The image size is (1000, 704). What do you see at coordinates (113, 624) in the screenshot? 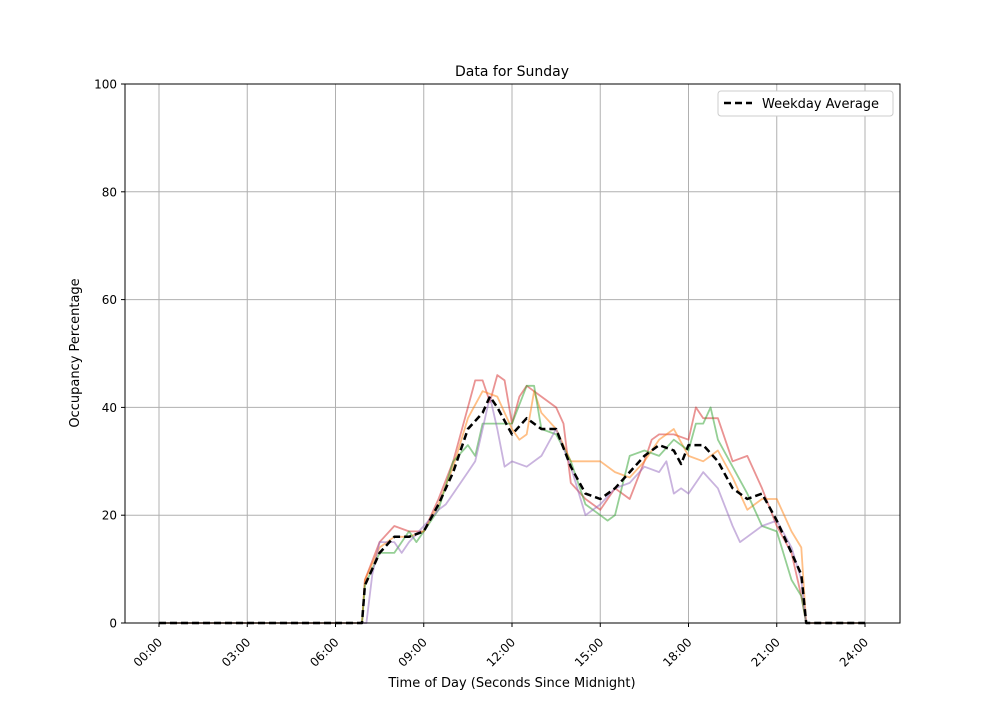
I see `y-tick-label: 0` at bounding box center [113, 624].